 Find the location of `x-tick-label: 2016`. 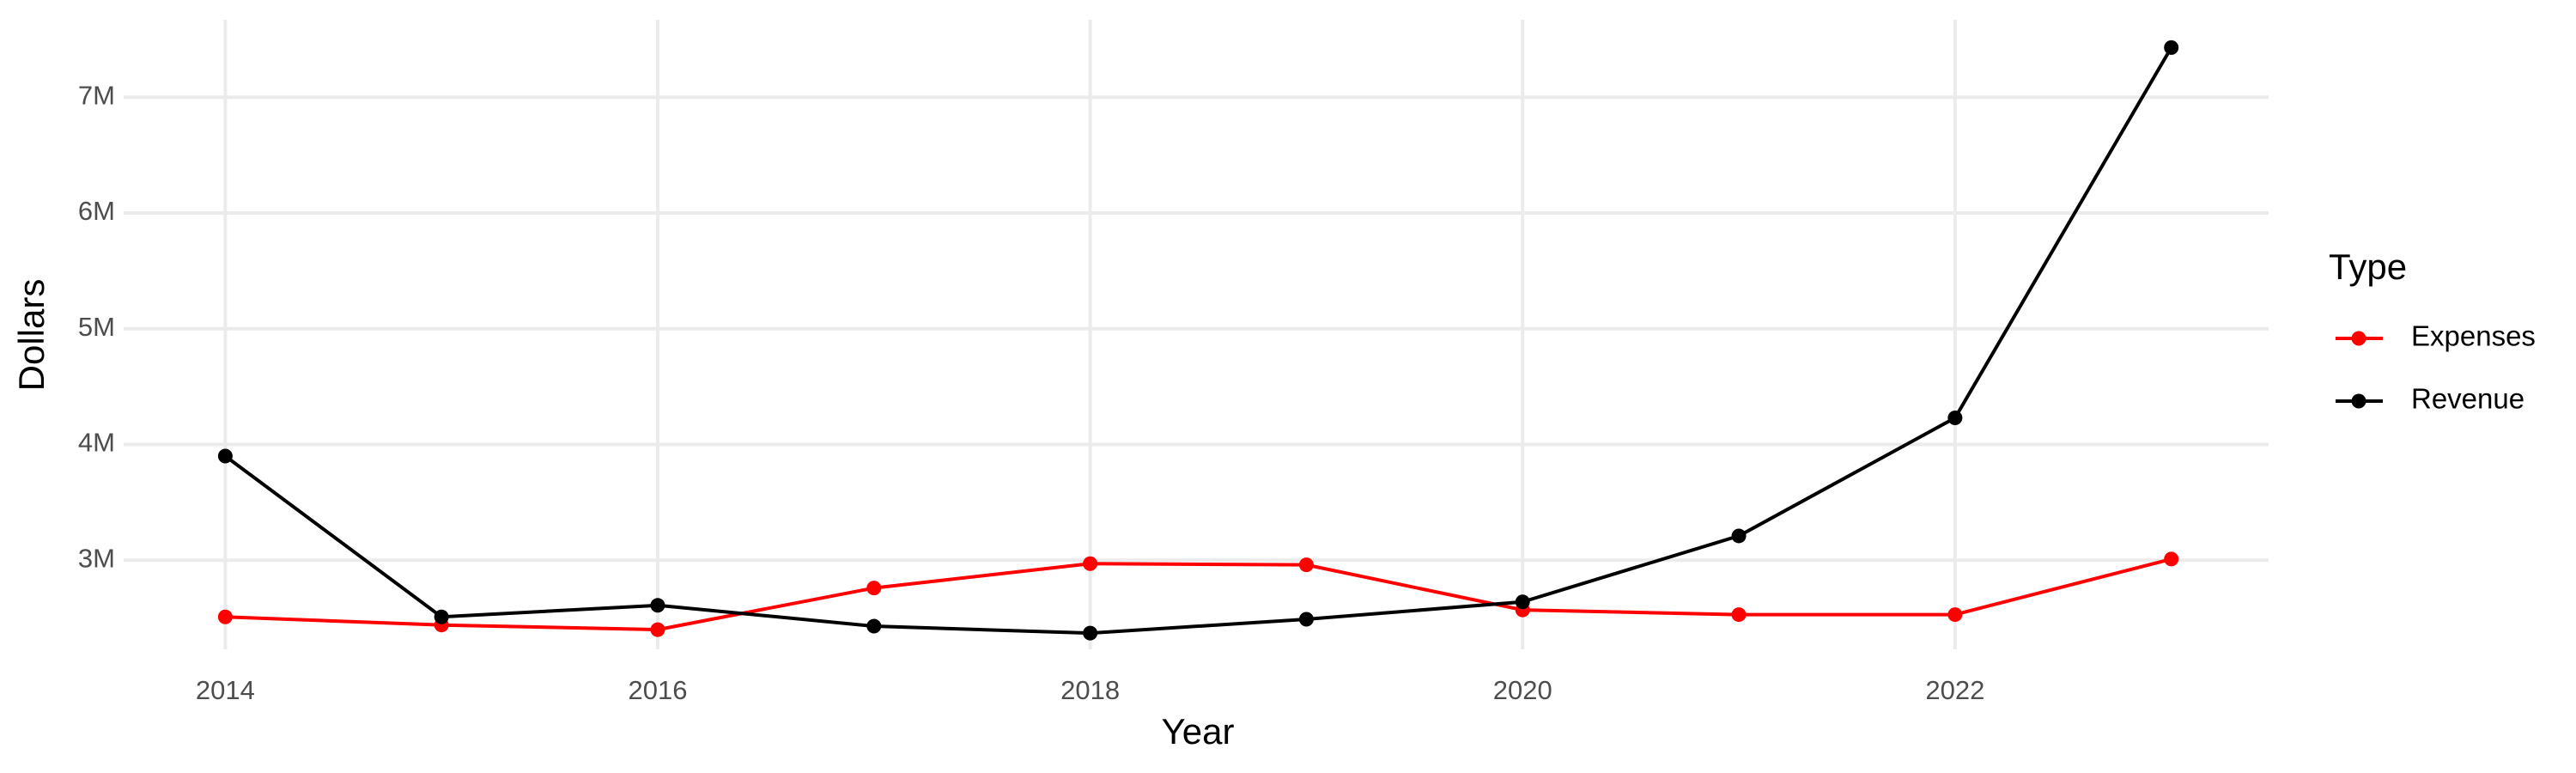

x-tick-label: 2016 is located at coordinates (658, 690).